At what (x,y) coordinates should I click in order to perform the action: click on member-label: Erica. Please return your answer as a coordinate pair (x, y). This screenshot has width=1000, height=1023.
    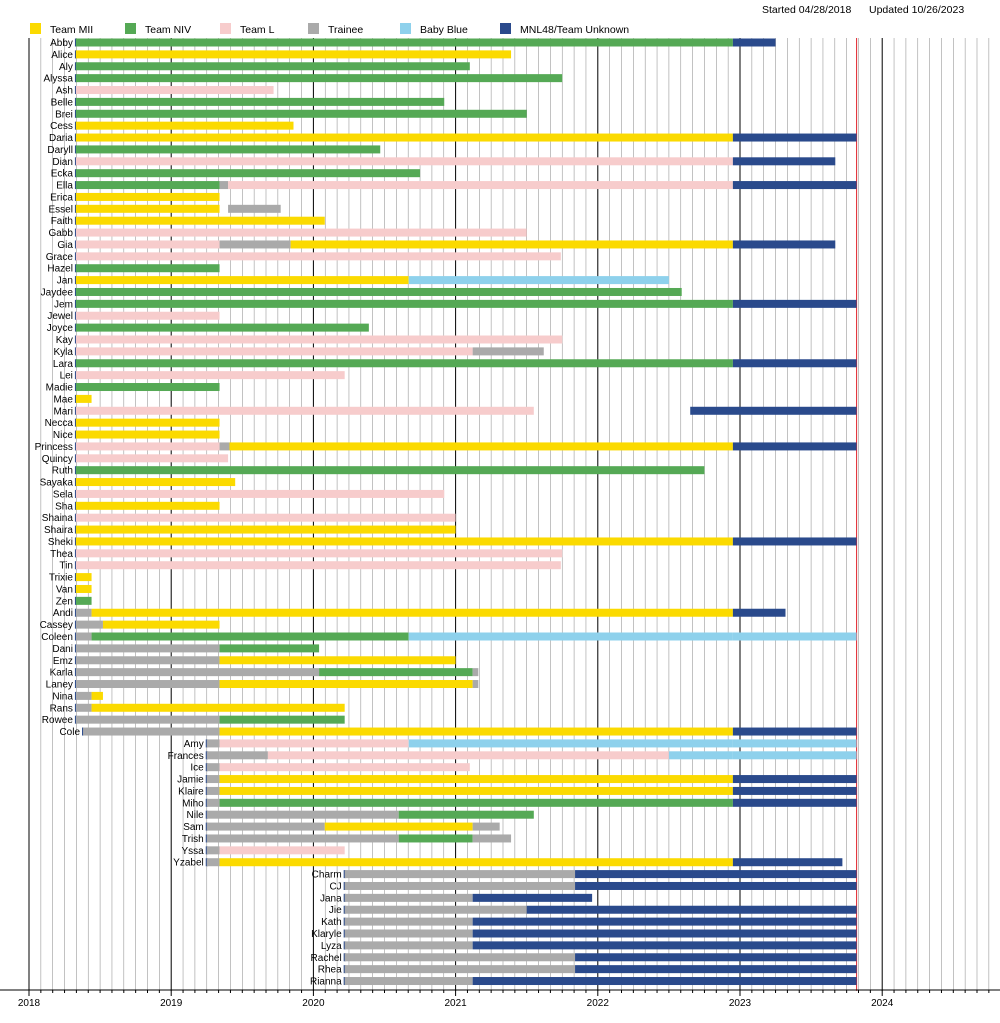
    Looking at the image, I should click on (61, 197).